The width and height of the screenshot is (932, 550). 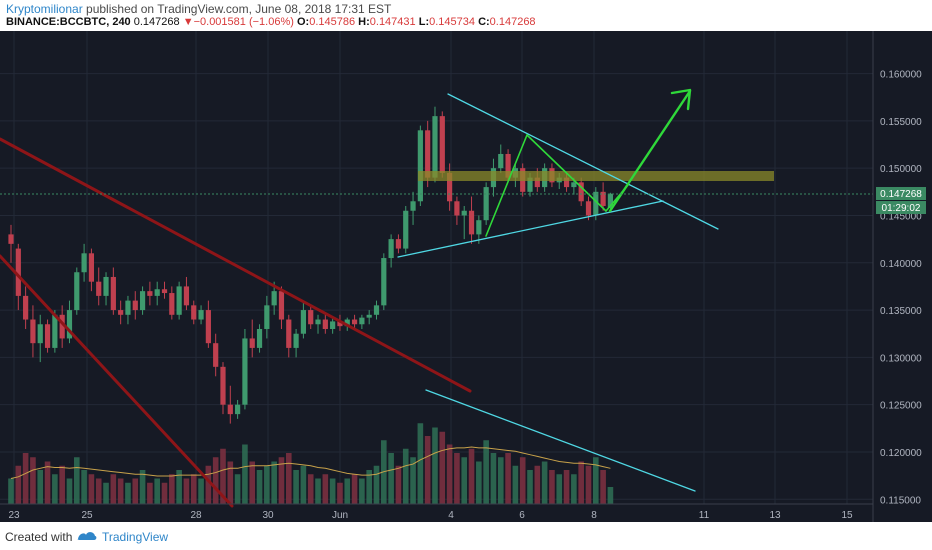 What do you see at coordinates (14, 515) in the screenshot?
I see `time-tick-label: 23` at bounding box center [14, 515].